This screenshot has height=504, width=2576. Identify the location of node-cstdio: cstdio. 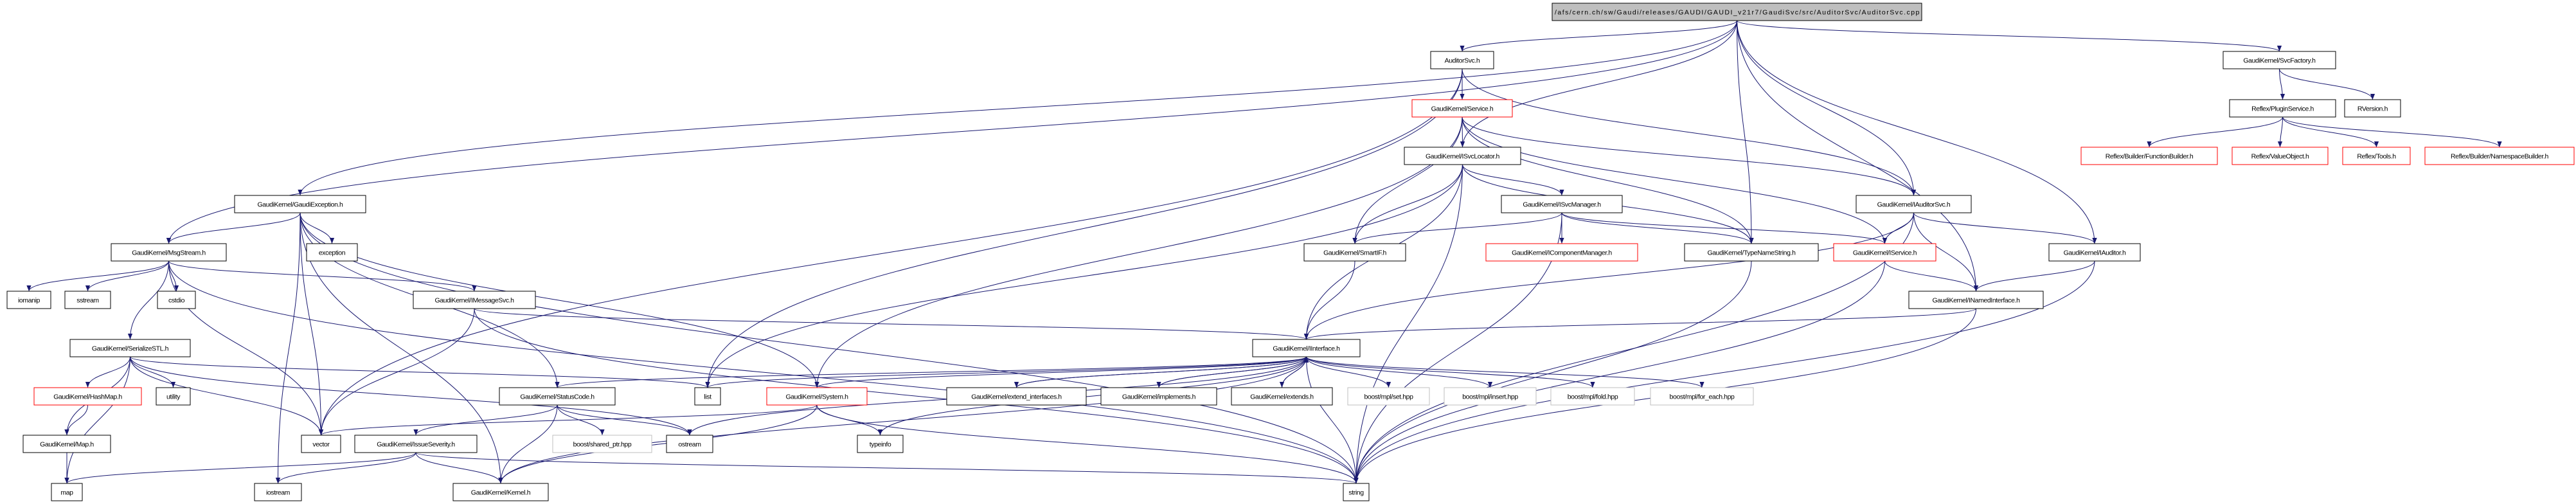
(176, 300).